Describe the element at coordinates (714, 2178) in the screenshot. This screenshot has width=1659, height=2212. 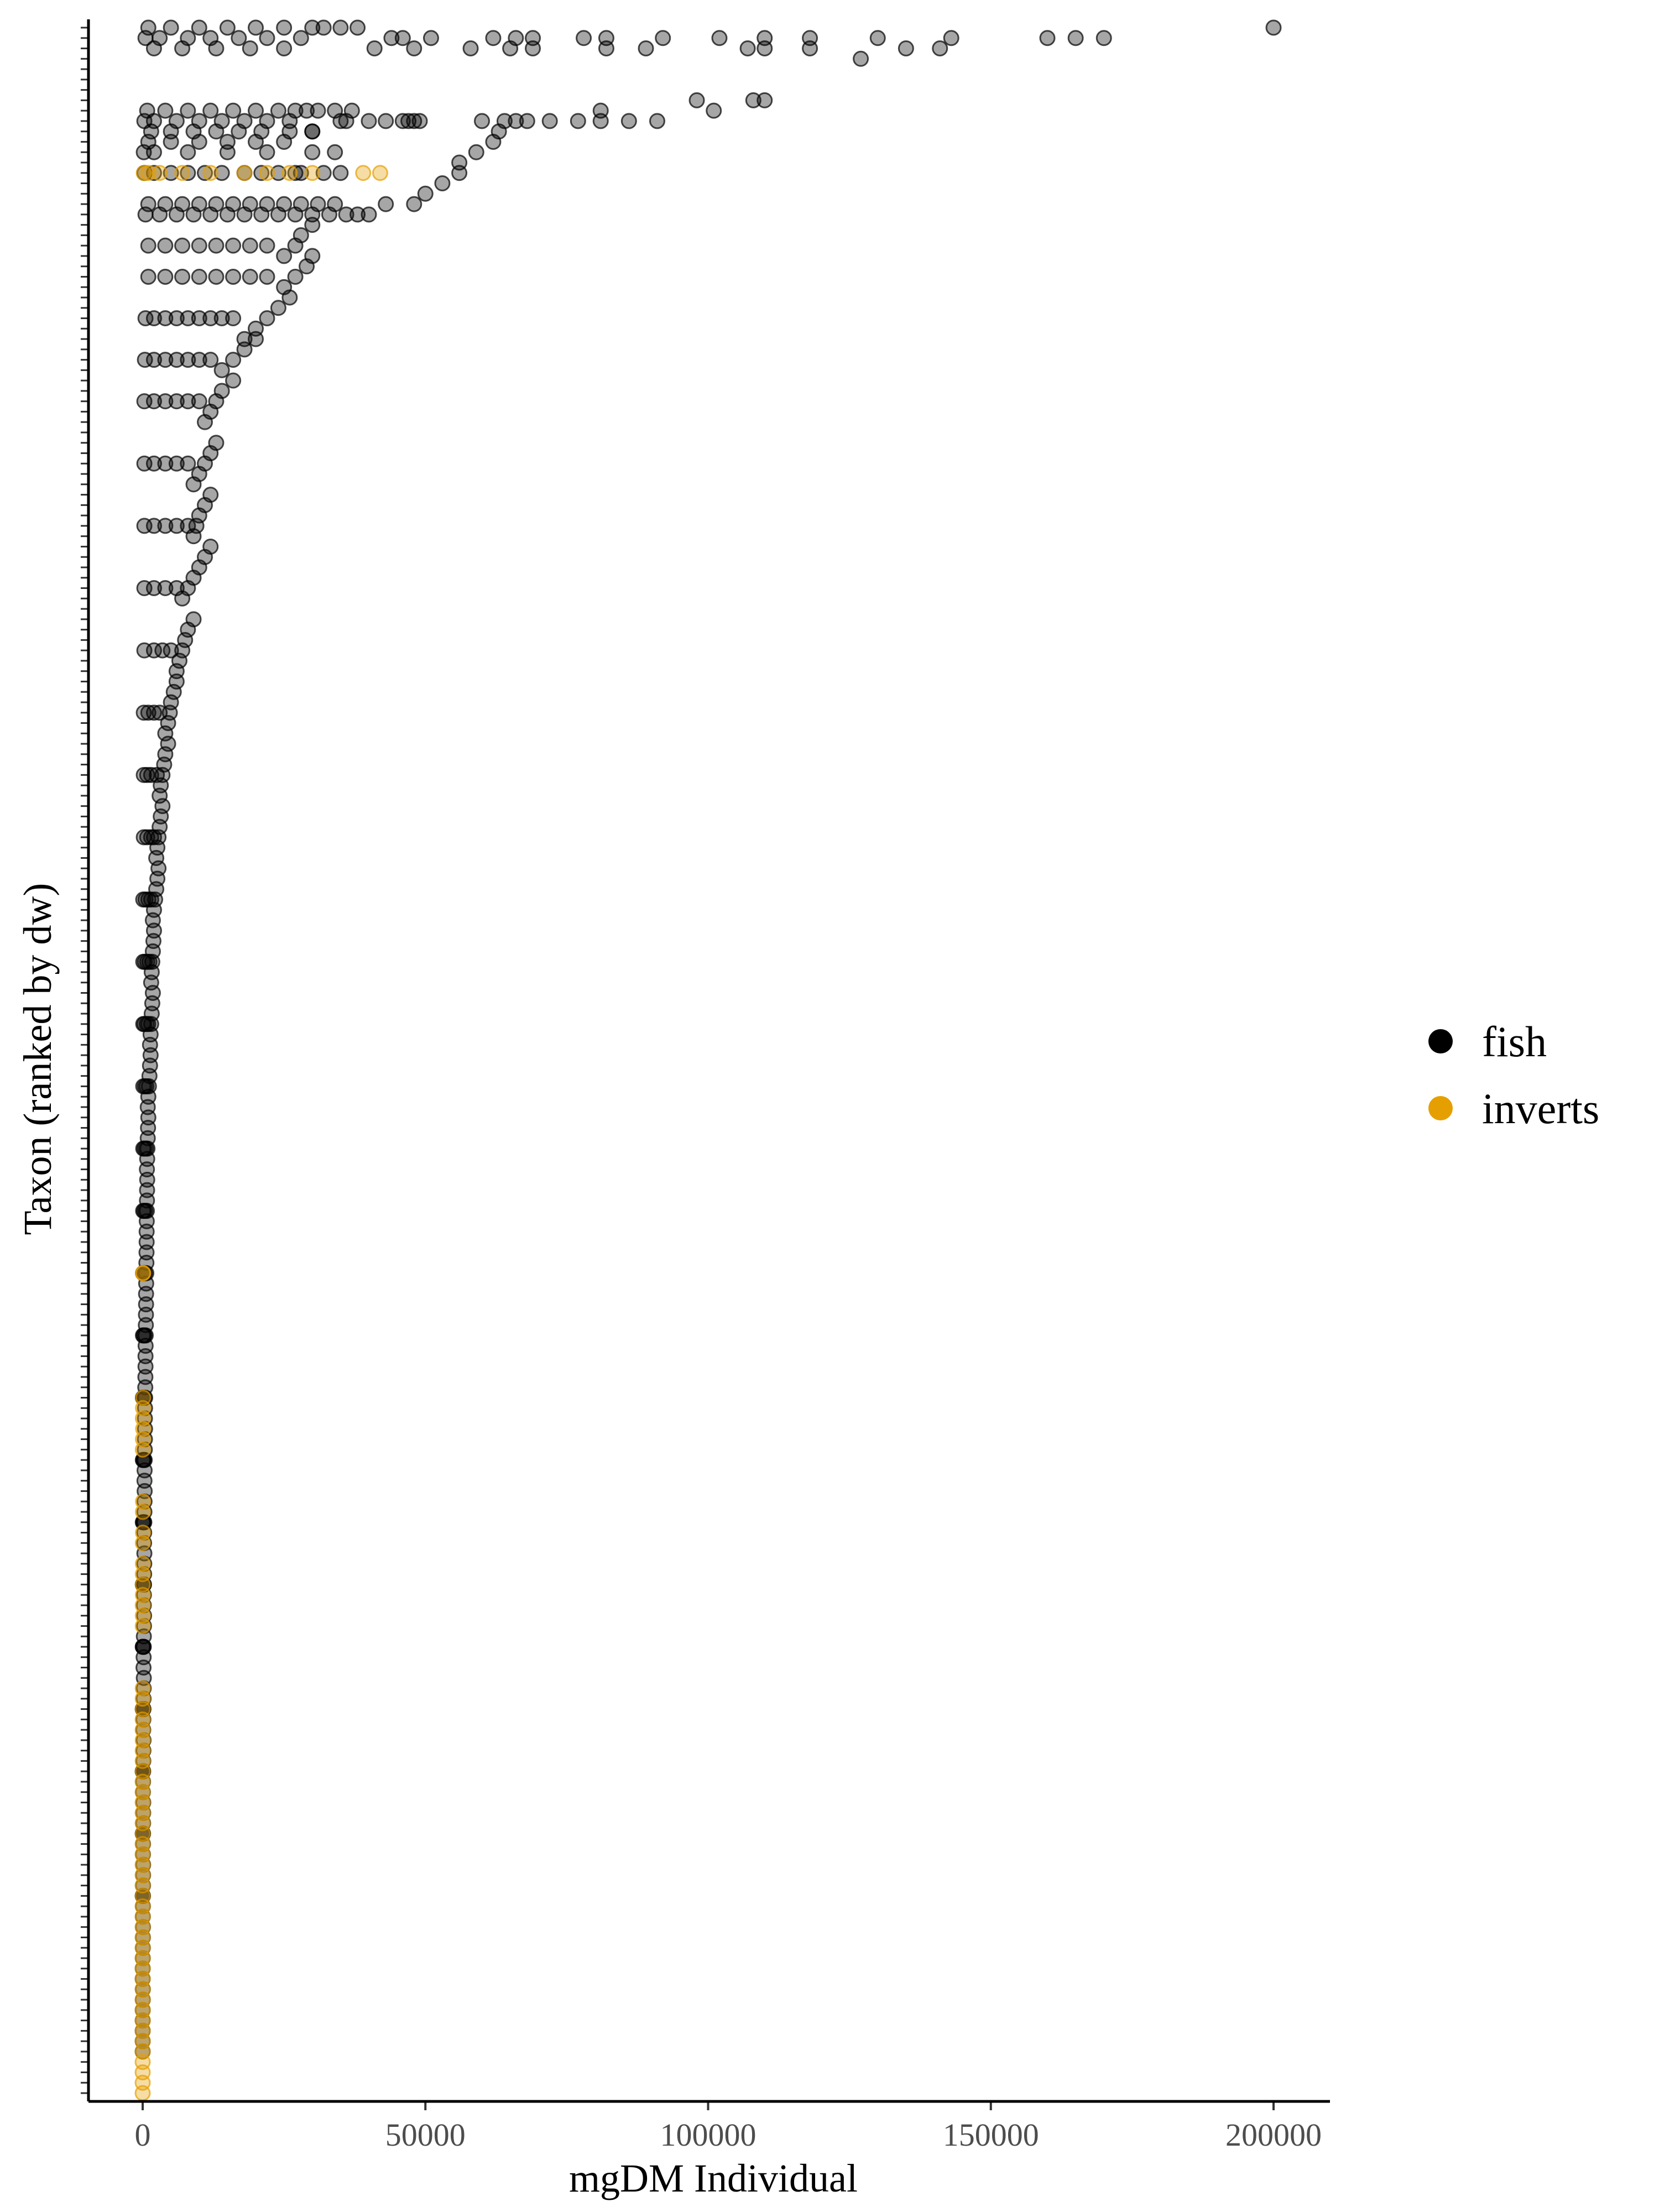
I see `x-axis-title: mgDM Individual` at that location.